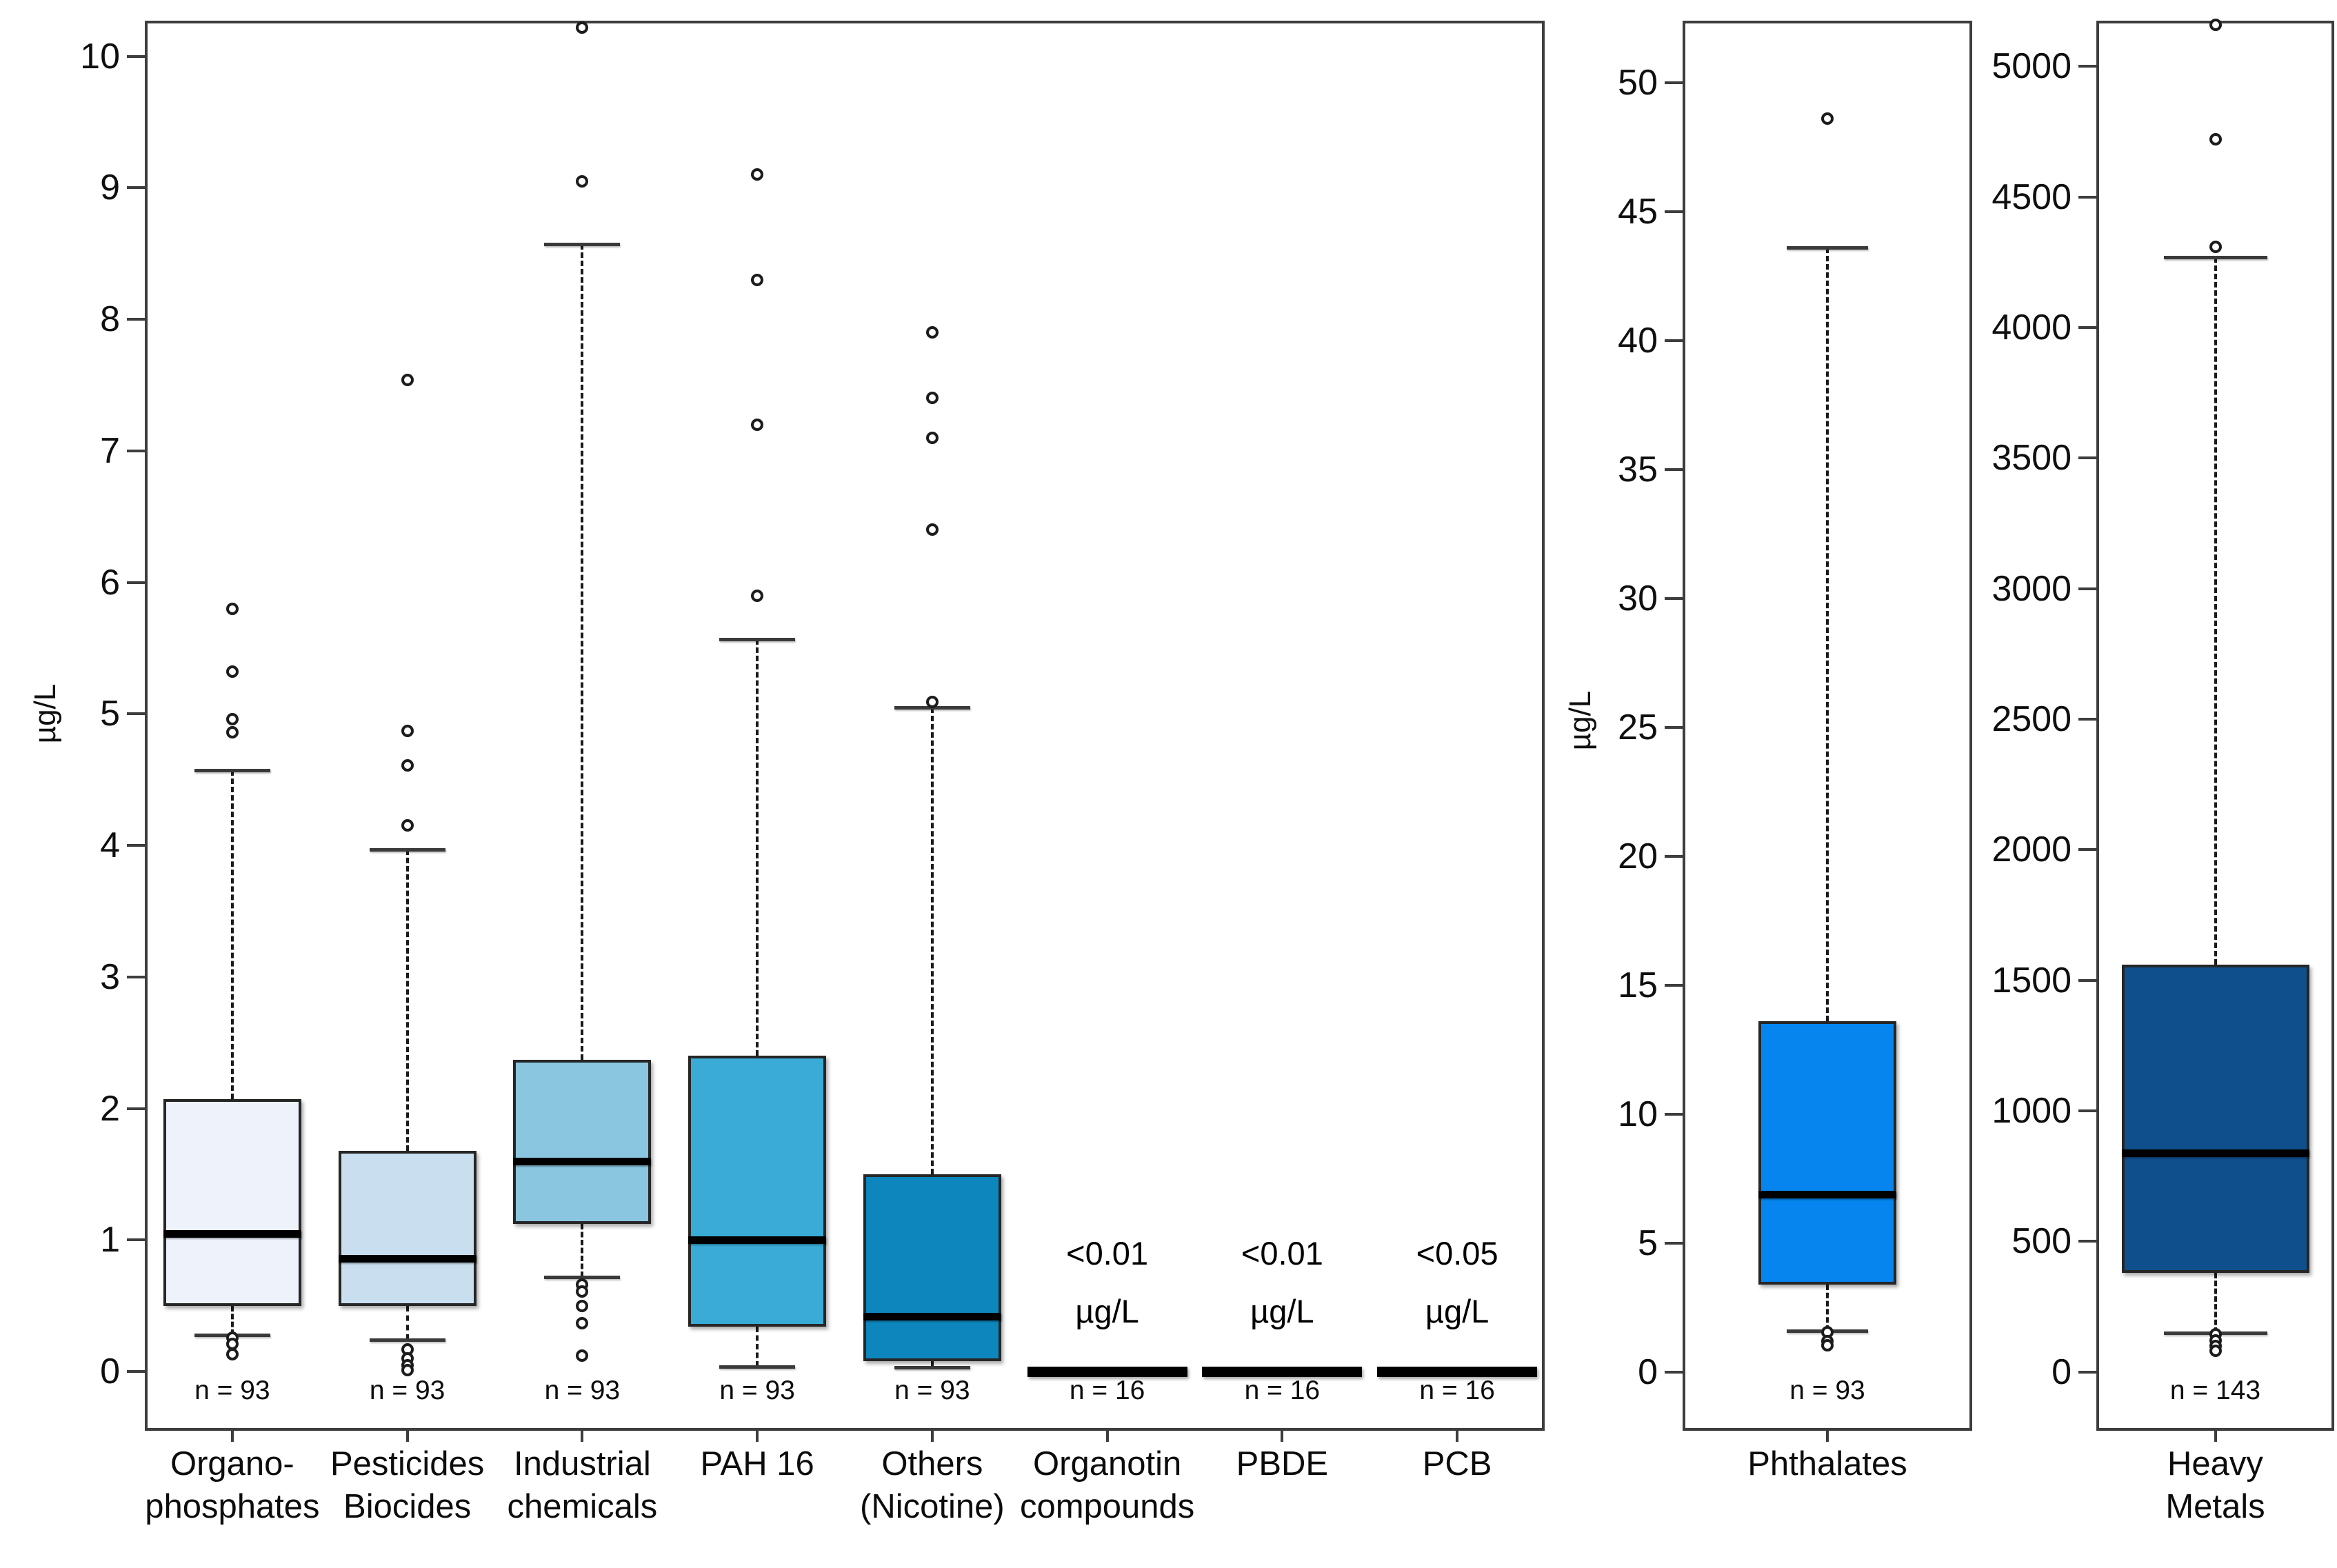 This screenshot has width=2337, height=1568. Describe the element at coordinates (2032, 1111) in the screenshot. I see `y-axis-tick-label: 1000` at that location.